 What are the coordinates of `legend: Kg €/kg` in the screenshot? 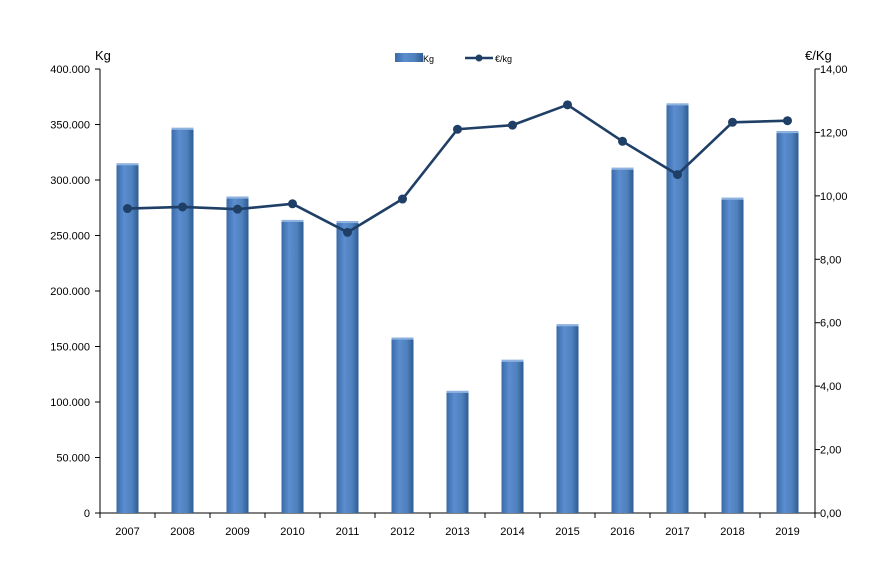 It's located at (453, 58).